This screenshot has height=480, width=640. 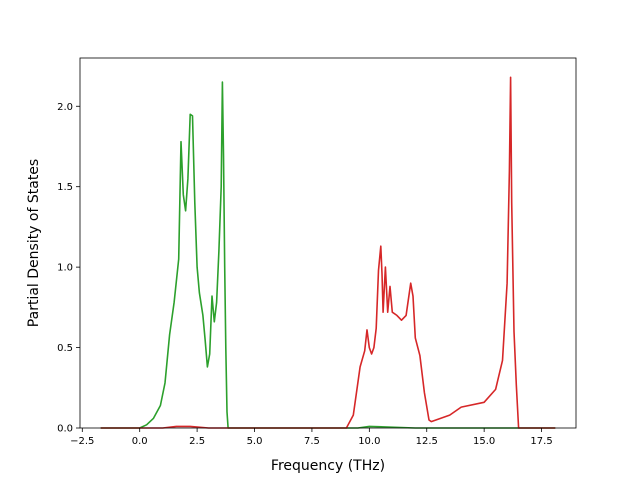 I want to click on x-tick-label: 12.5, so click(x=427, y=441).